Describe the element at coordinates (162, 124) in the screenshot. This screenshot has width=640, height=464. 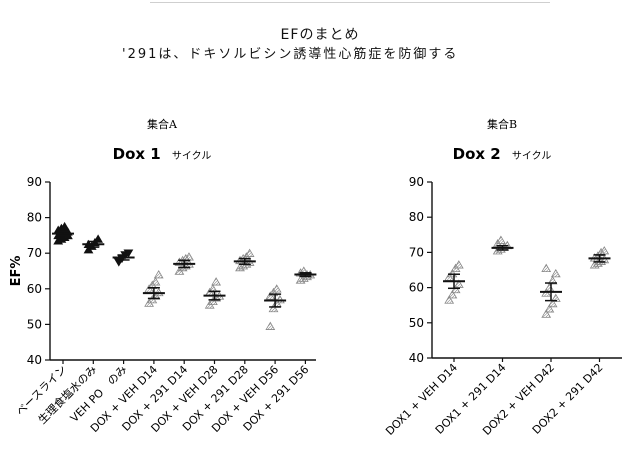
I see `panel-a-group-label: 集合A` at that location.